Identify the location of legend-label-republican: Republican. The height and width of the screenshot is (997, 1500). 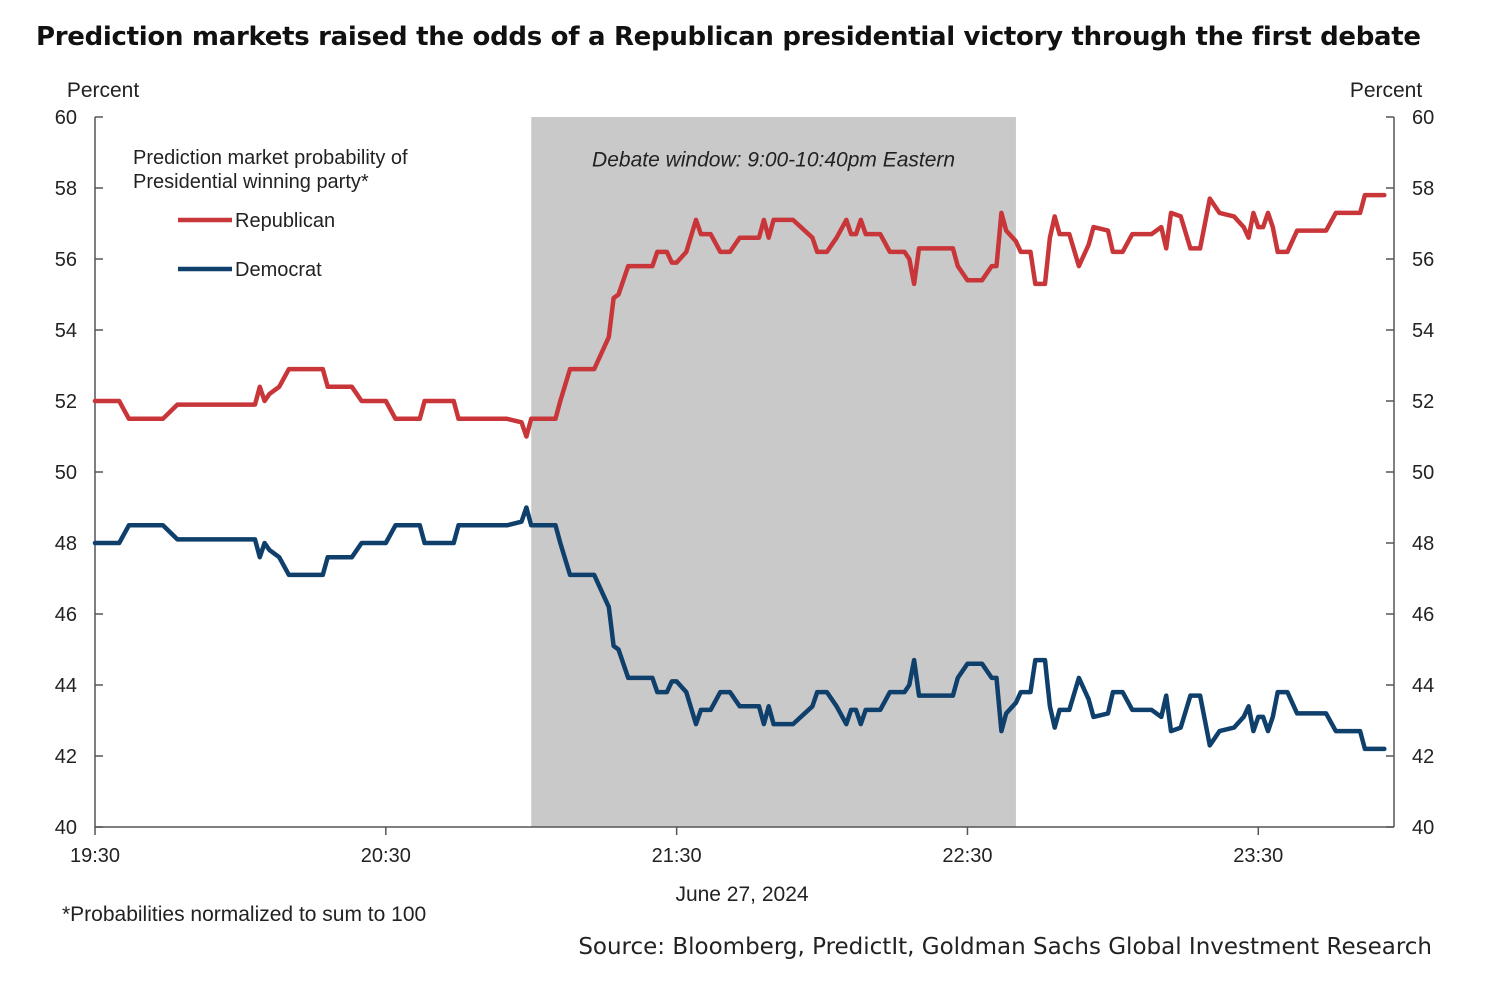
(285, 221).